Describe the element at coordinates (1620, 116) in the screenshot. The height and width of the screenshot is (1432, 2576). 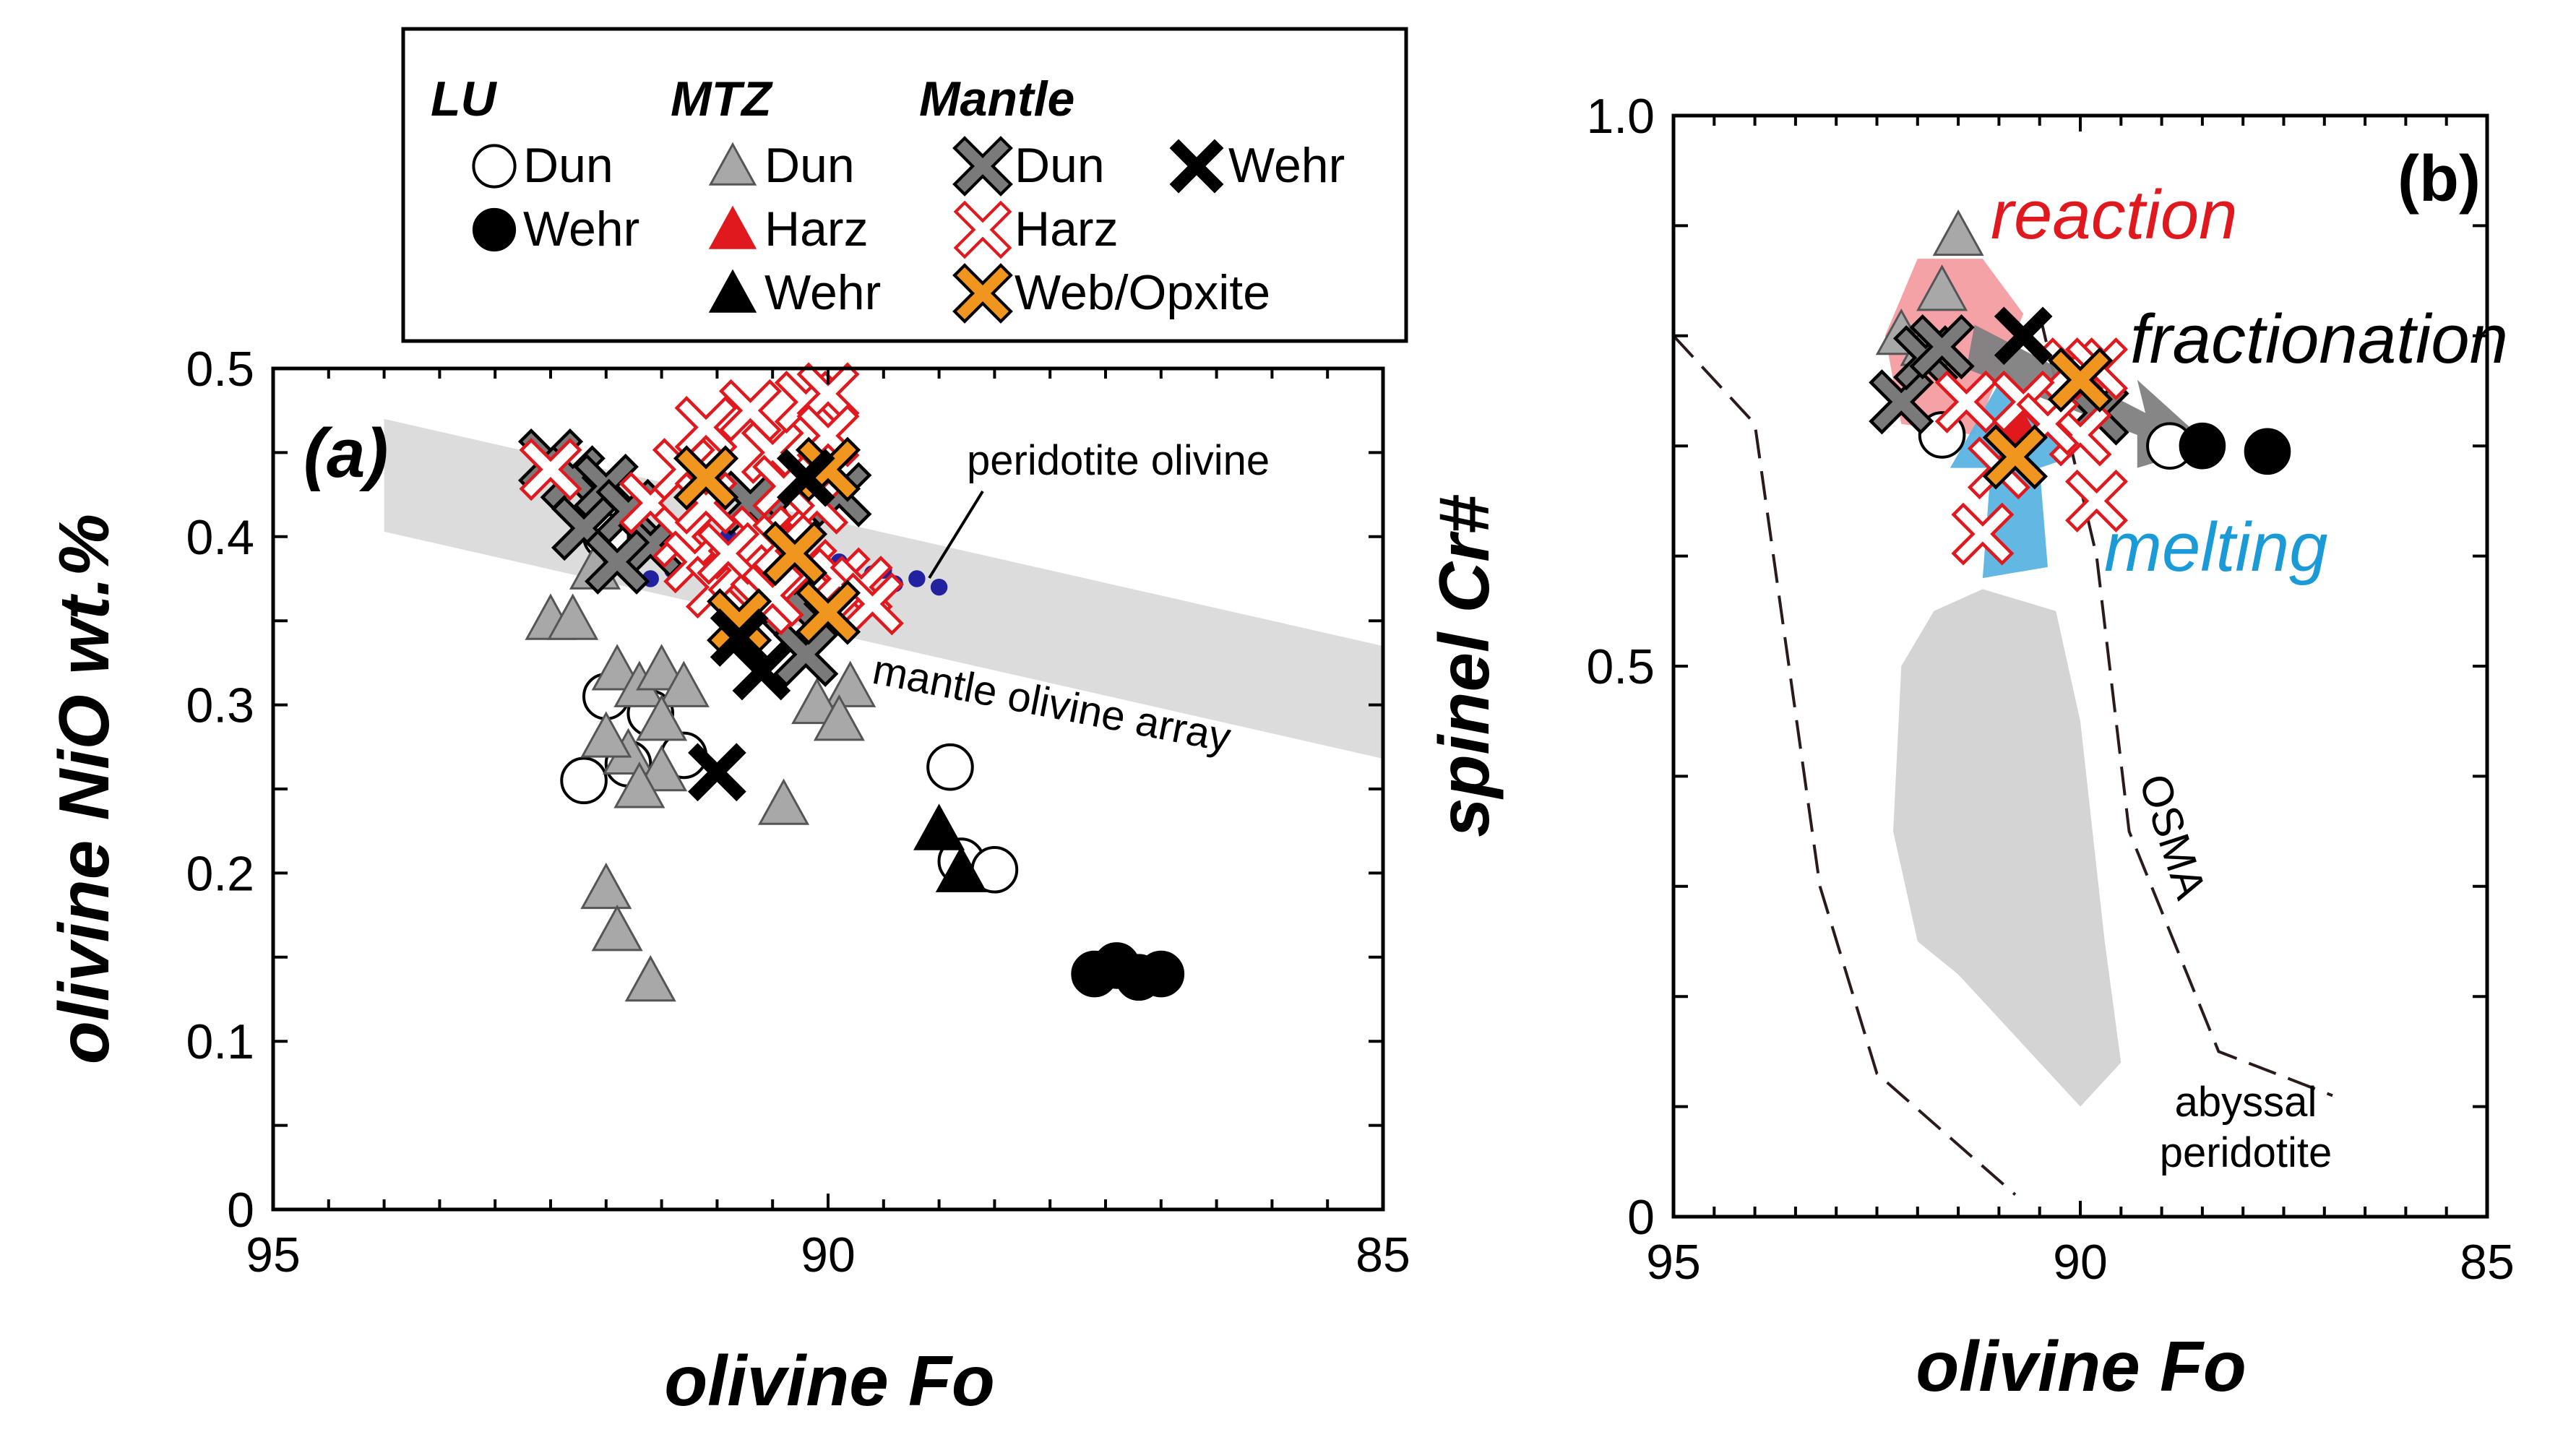
I see `panel-b-ytick-label: 1.0` at that location.